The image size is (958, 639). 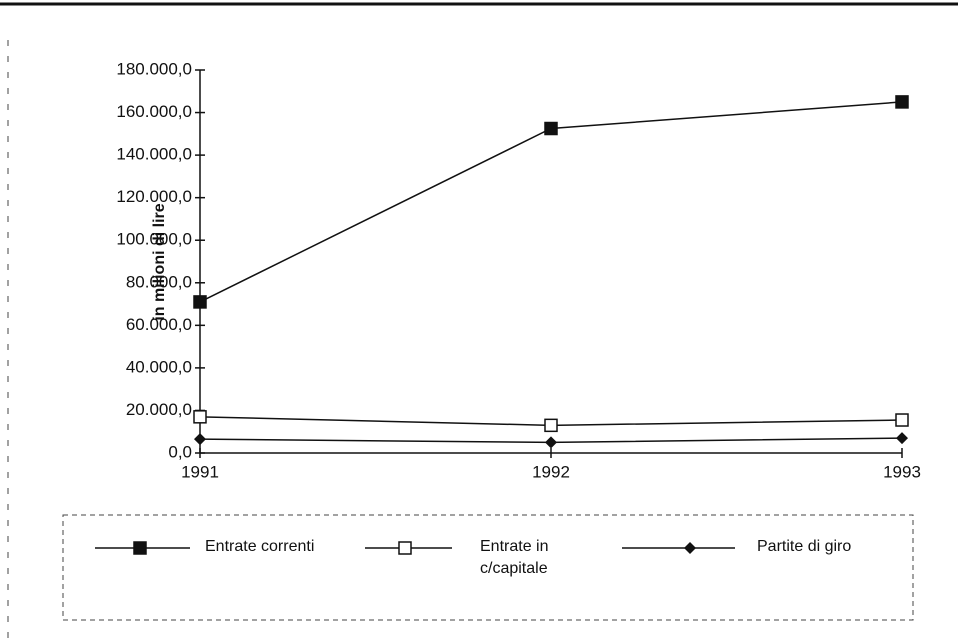 What do you see at coordinates (159, 324) in the screenshot?
I see `y-tick-label: 60.000,0` at bounding box center [159, 324].